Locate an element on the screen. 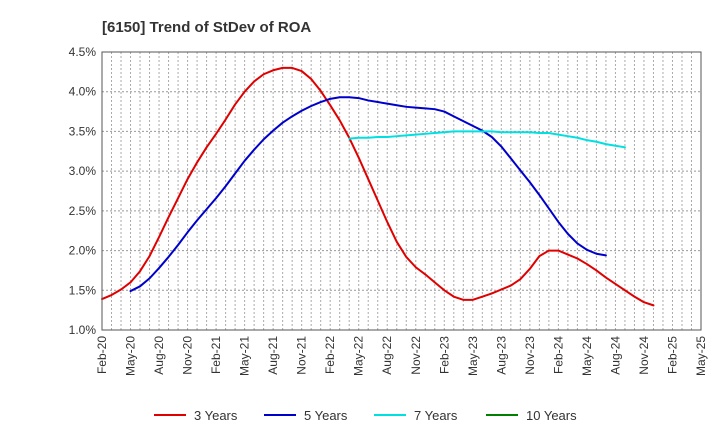  legend-label-3-years: 3 Years is located at coordinates (216, 415).